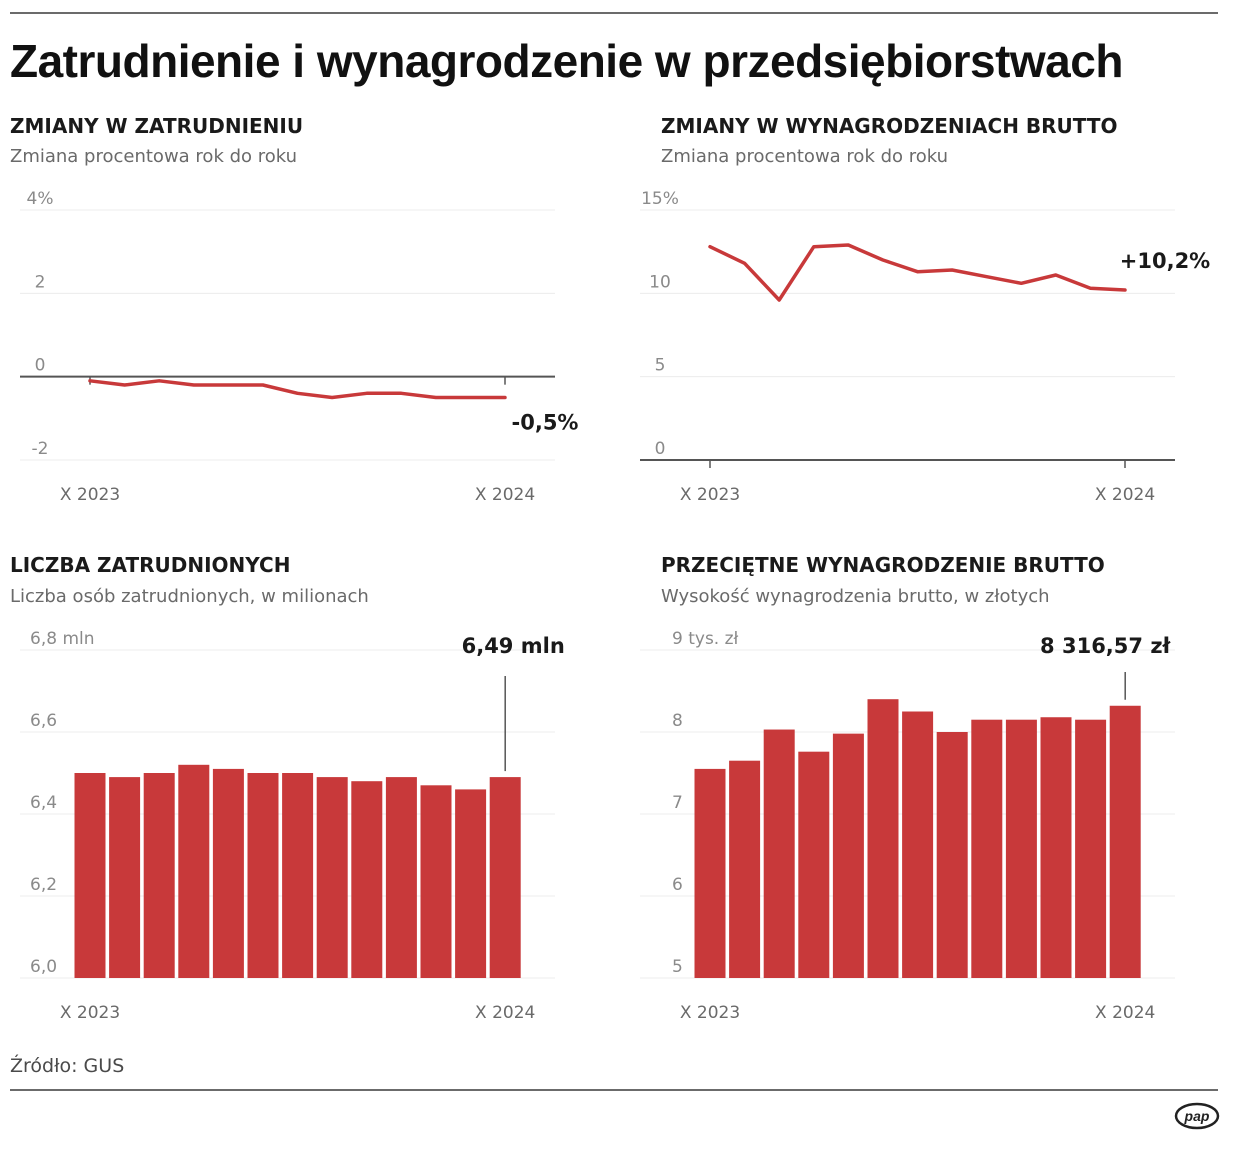 Image resolution: width=1246 pixels, height=1150 pixels. I want to click on value-callout: 6,49 mln, so click(513, 646).